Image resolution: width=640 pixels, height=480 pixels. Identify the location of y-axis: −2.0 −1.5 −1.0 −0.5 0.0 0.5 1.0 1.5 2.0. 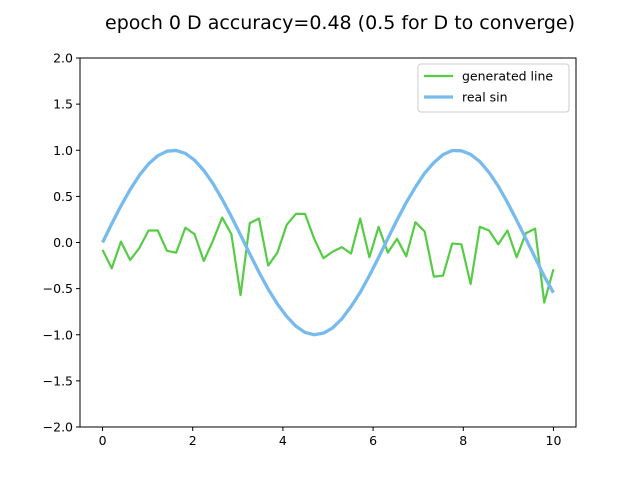
(61, 243).